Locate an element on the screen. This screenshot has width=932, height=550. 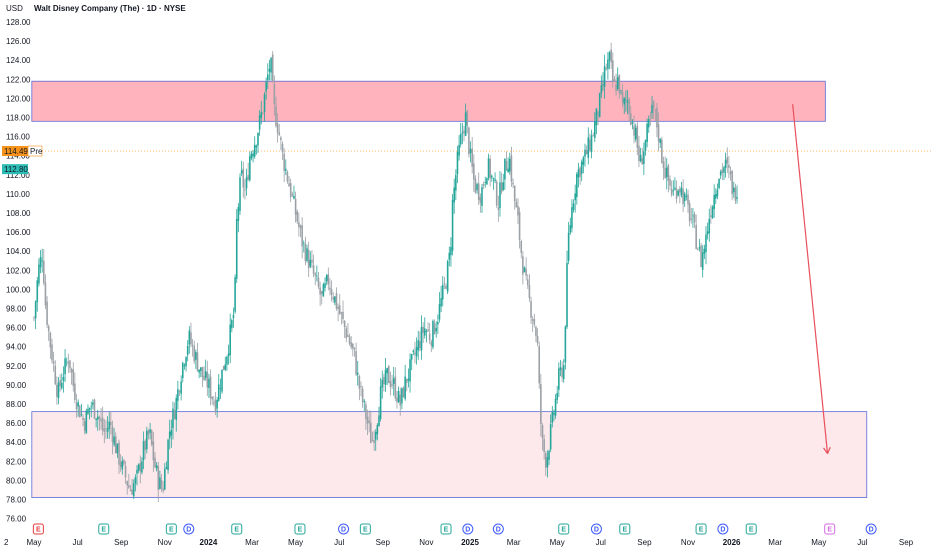
event-label: D is located at coordinates (596, 530).